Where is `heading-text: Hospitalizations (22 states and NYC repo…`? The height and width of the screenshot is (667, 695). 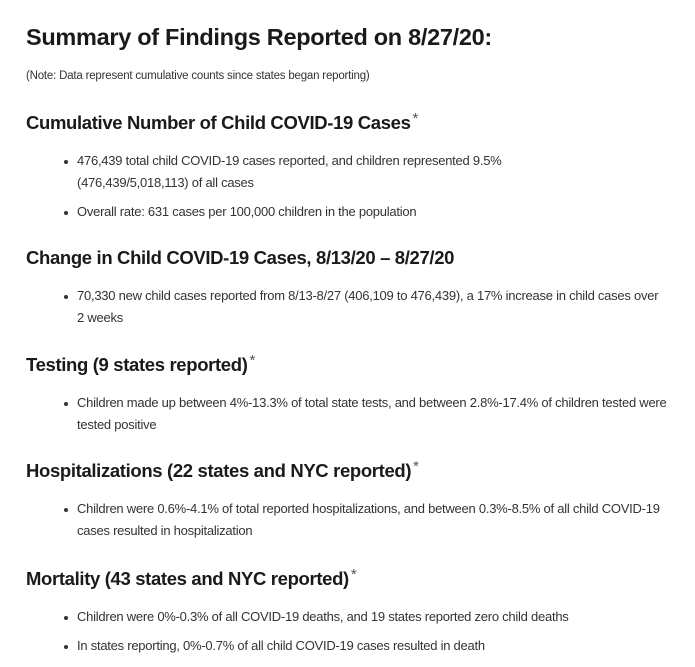 heading-text: Hospitalizations (22 states and NYC repo… is located at coordinates (219, 470).